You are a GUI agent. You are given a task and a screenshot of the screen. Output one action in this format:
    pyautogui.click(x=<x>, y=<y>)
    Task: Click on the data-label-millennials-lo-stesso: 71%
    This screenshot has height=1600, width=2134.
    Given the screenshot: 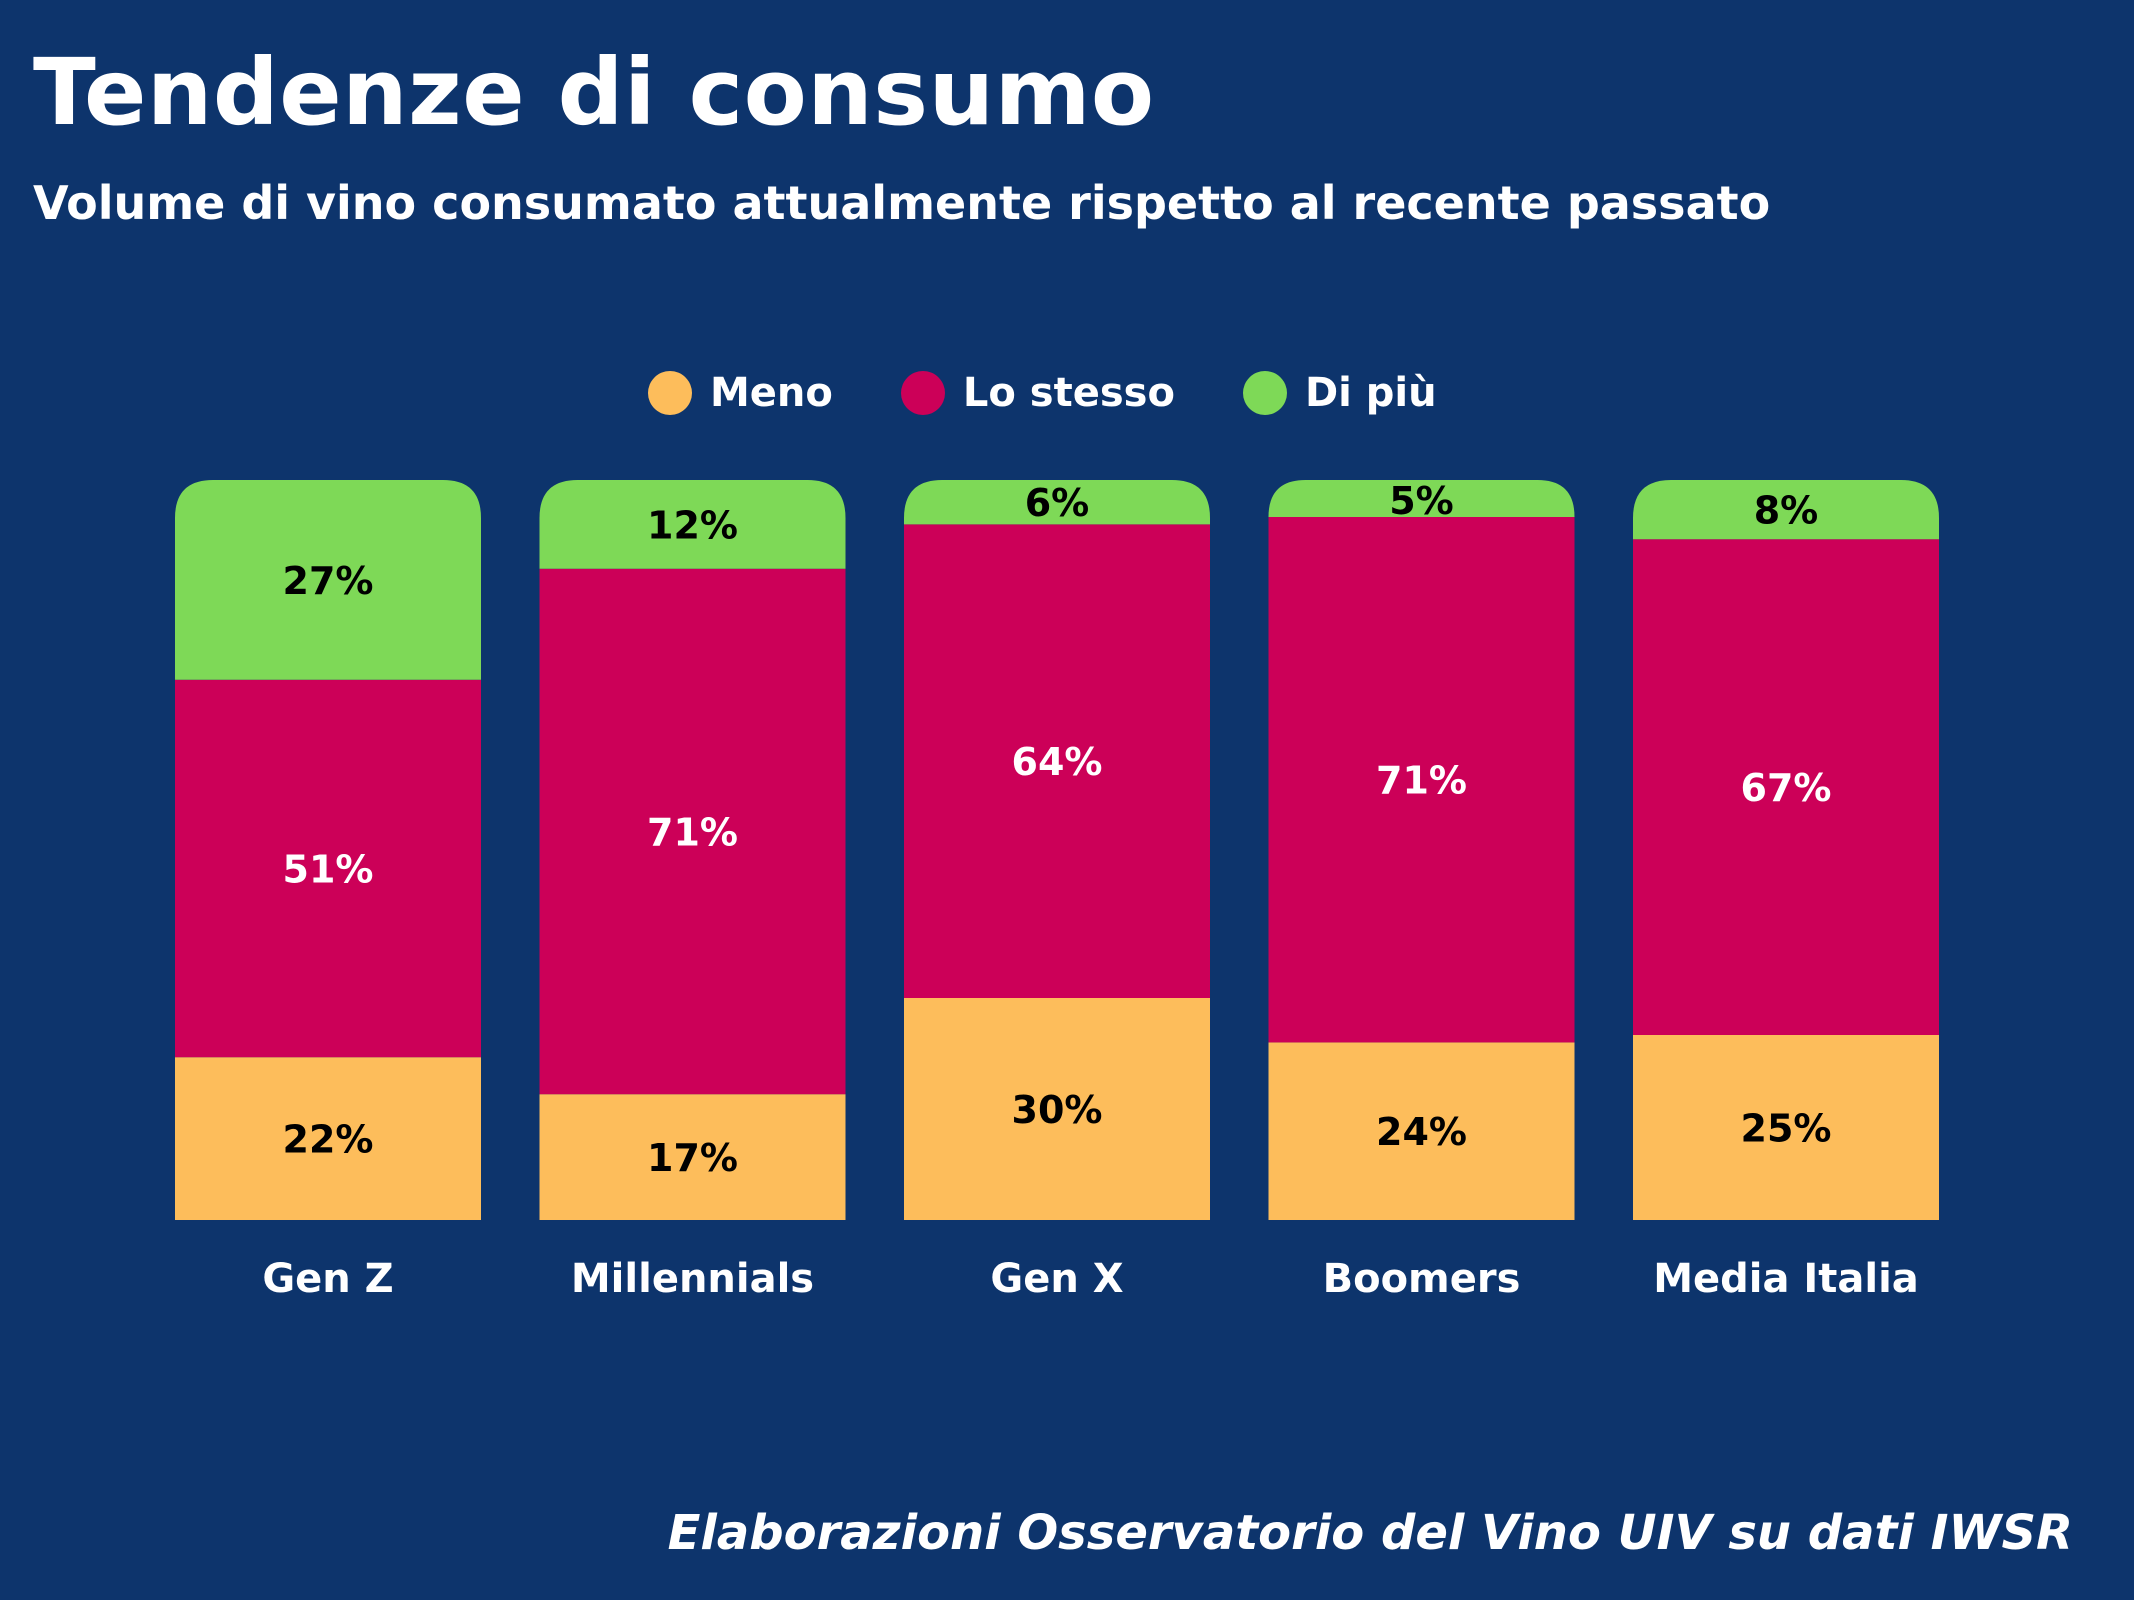 What is the action you would take?
    pyautogui.click(x=692, y=833)
    